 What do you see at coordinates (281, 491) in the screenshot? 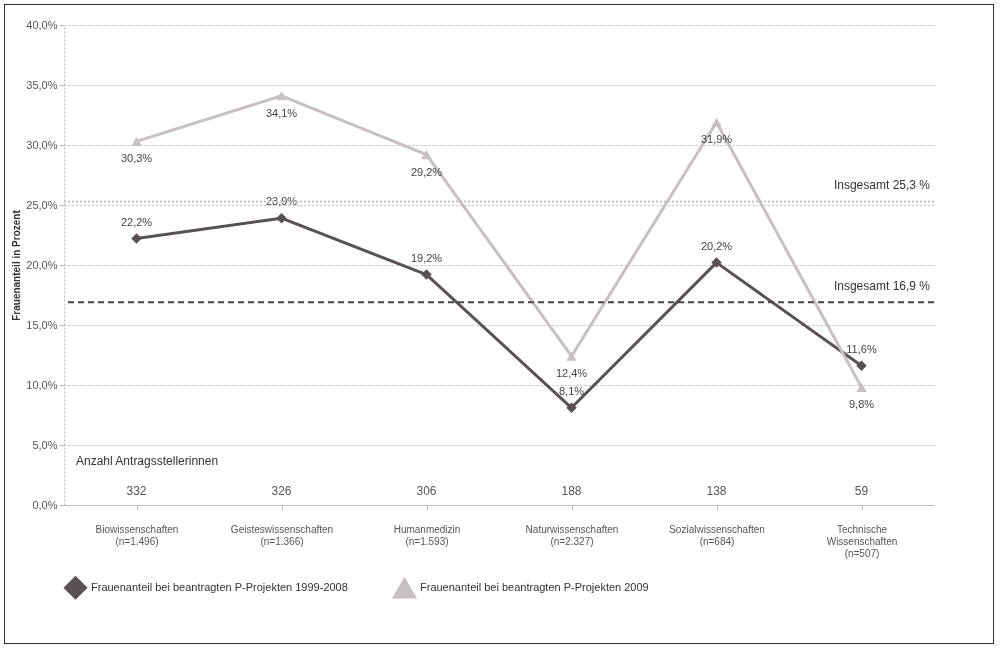
I see `annotation: 326` at bounding box center [281, 491].